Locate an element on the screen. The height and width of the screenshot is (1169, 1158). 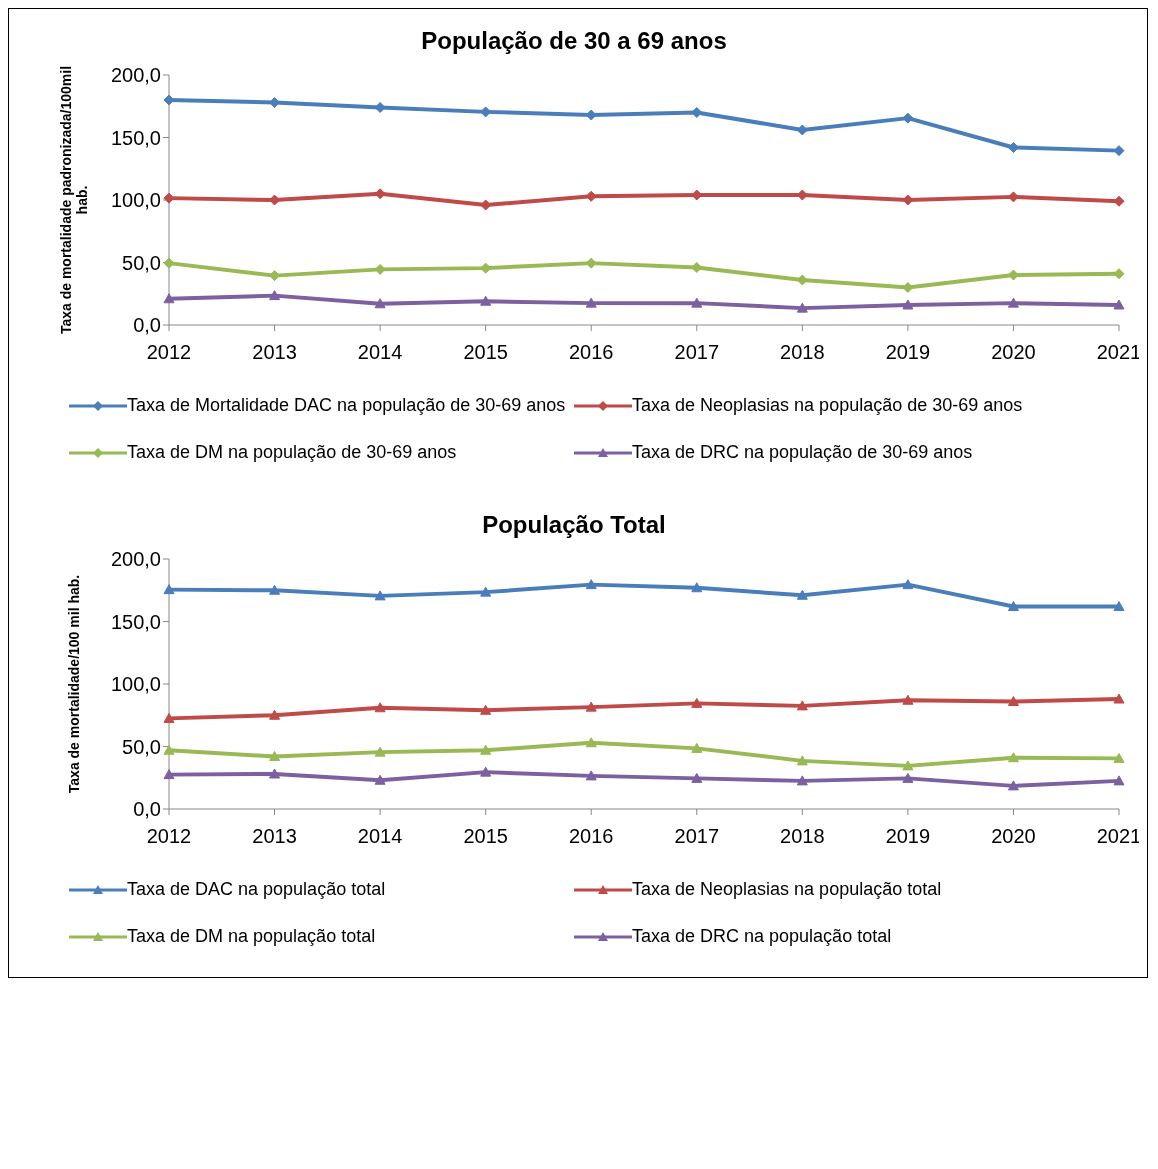
legend-label: Taxa de Neoplasias na população de 30-69 anos is located at coordinates (827, 405).